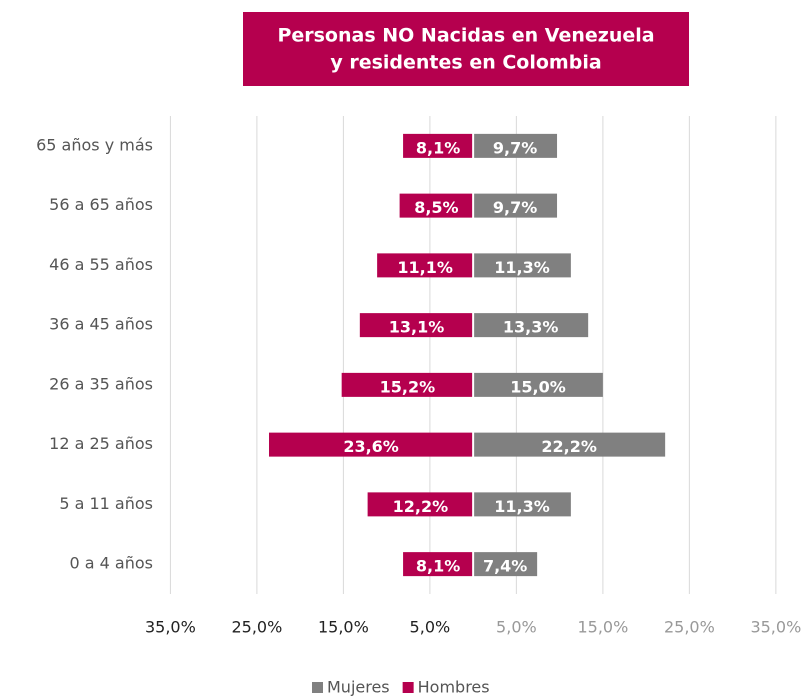 The image size is (808, 698). Describe the element at coordinates (465, 36) in the screenshot. I see `chart-title: Personas NO Nacidas en Venezuela` at that location.